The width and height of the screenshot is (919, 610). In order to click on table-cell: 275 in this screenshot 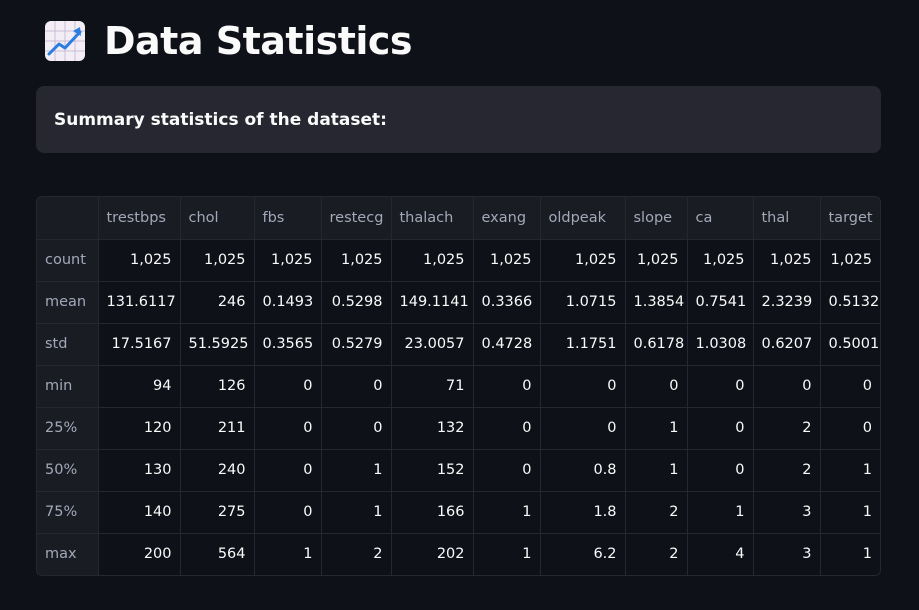, I will do `click(217, 512)`.